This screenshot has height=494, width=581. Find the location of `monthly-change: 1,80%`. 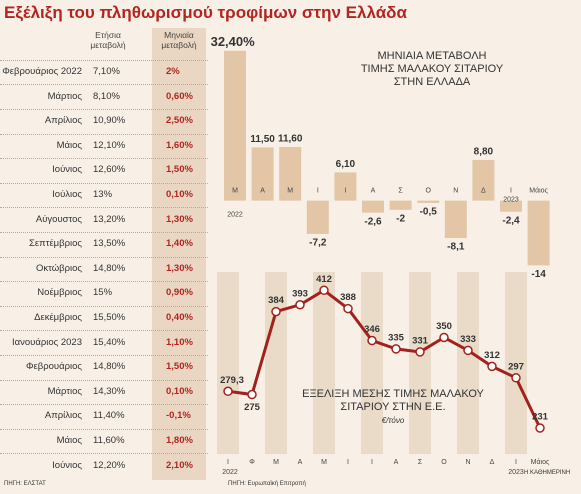

monthly-change: 1,80% is located at coordinates (179, 440).